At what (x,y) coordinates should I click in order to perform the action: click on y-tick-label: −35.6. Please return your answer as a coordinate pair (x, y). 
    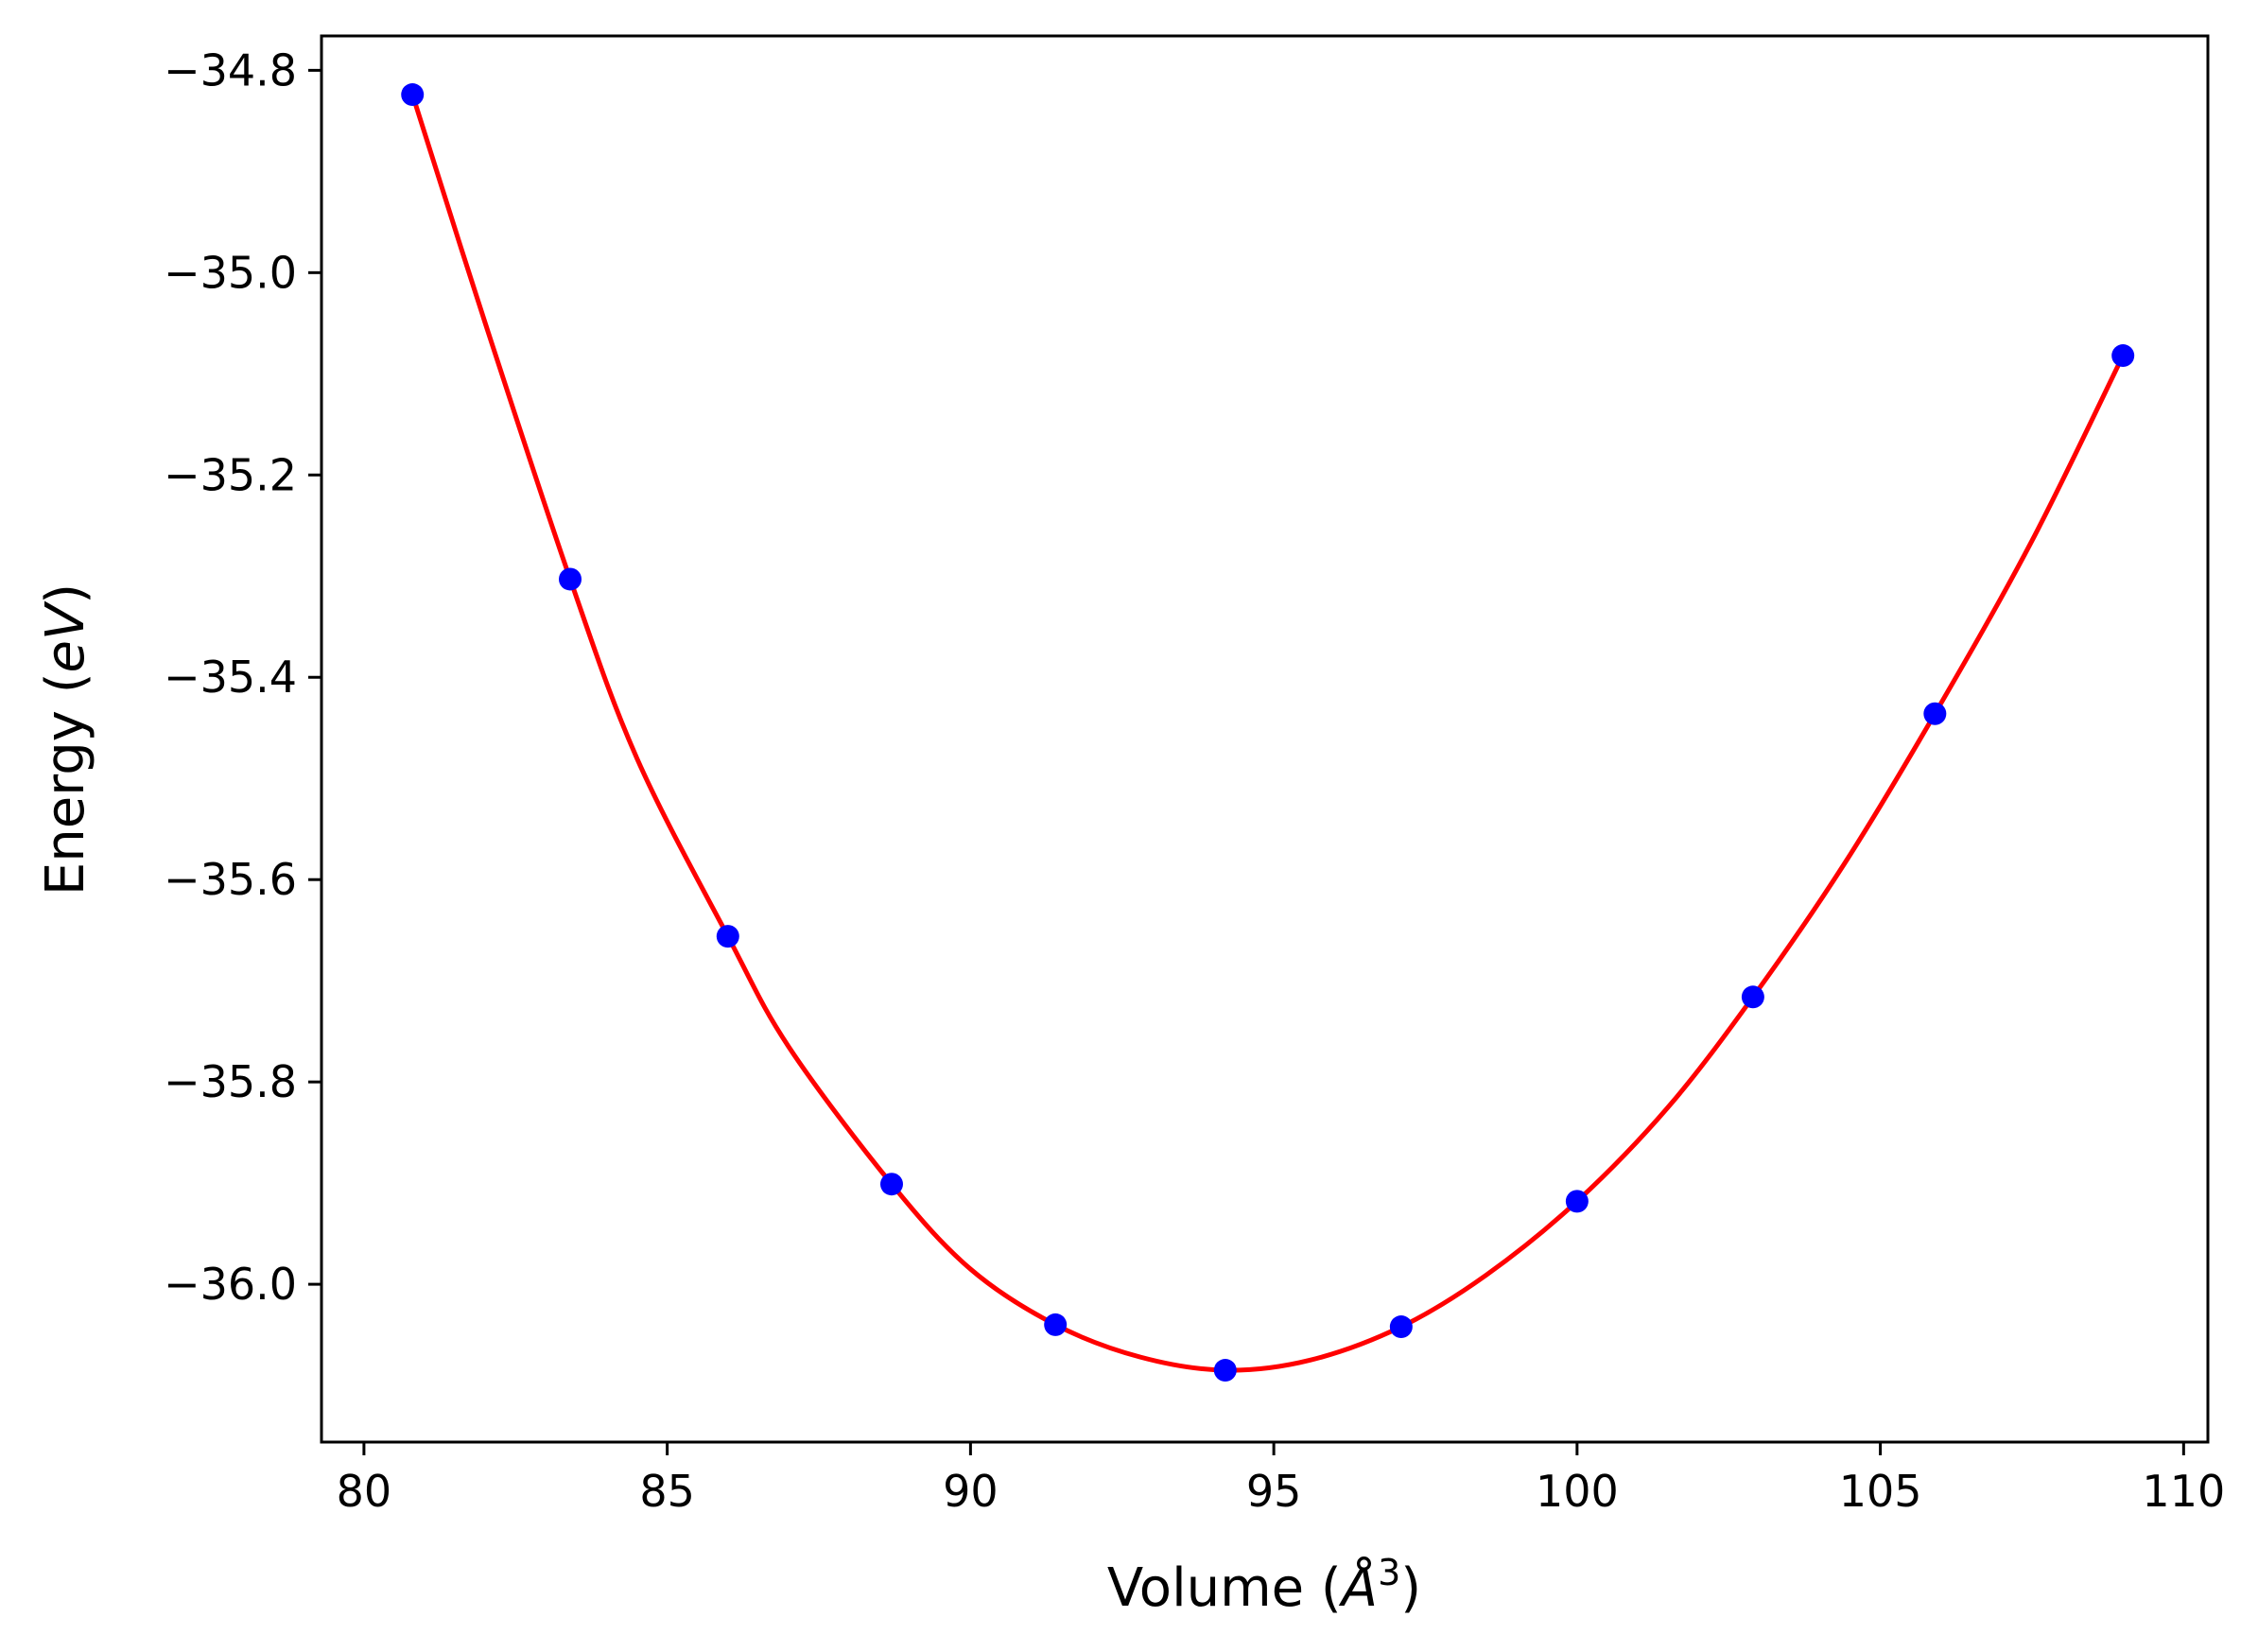
    Looking at the image, I should click on (230, 879).